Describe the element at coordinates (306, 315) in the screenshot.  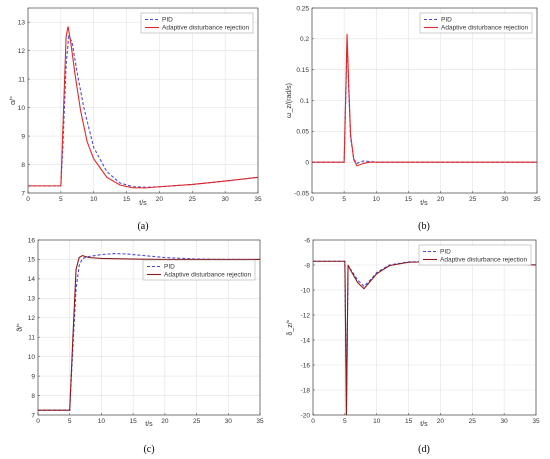
I see `y-tick-label: -12` at that location.